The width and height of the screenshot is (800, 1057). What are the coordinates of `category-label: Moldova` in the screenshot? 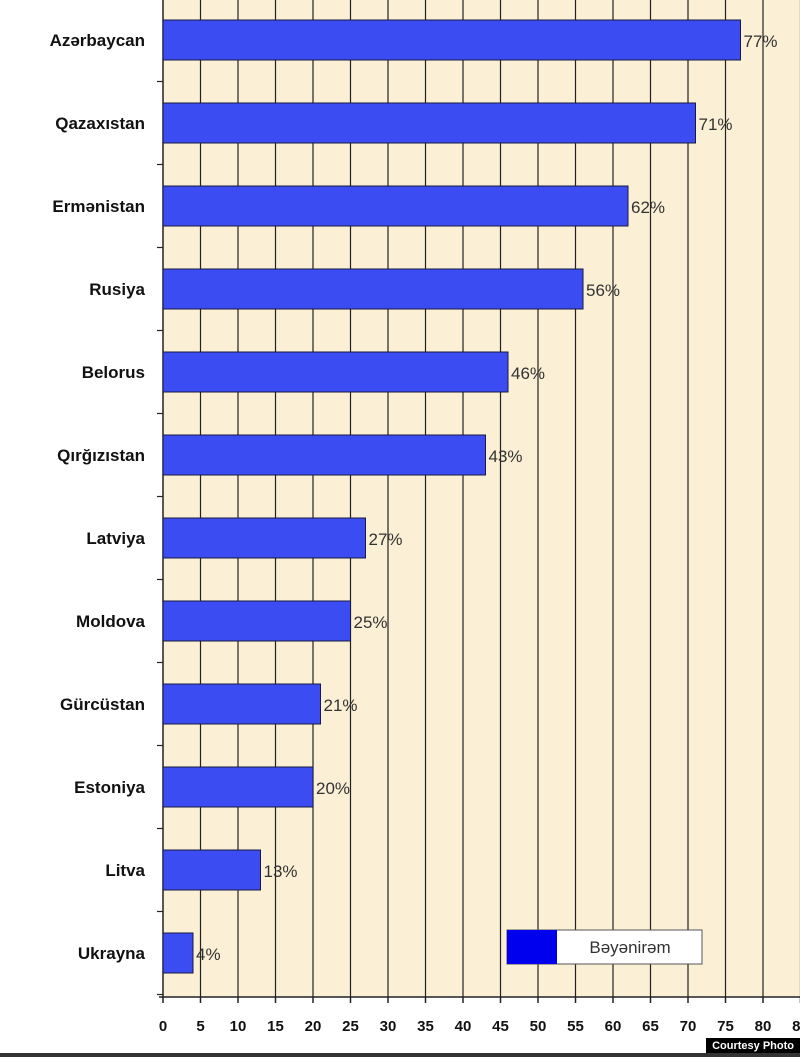 It's located at (110, 621).